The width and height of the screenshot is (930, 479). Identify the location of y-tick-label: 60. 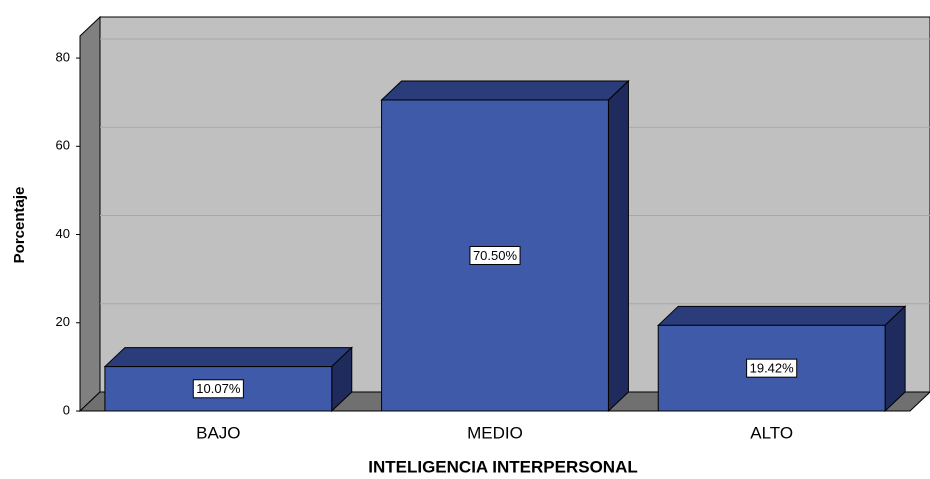
(63, 145).